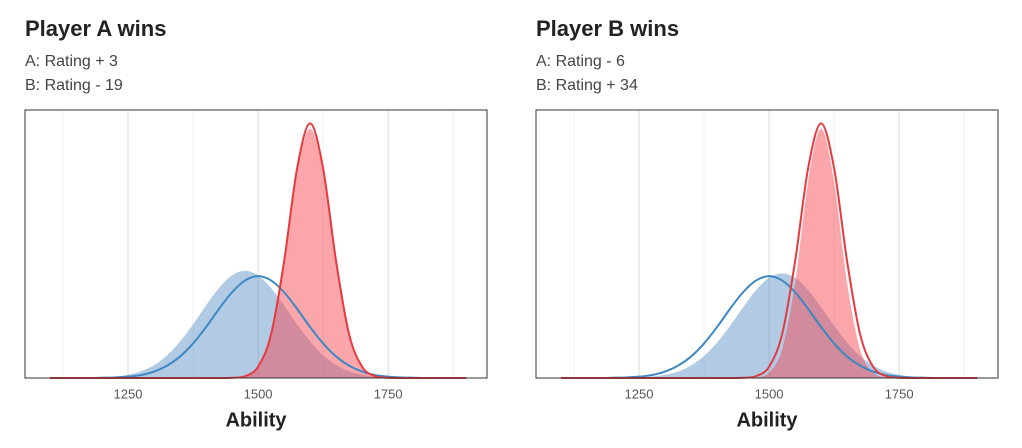 The width and height of the screenshot is (1022, 448). I want to click on panel-subtitle: A: Rating + 3, so click(71, 61).